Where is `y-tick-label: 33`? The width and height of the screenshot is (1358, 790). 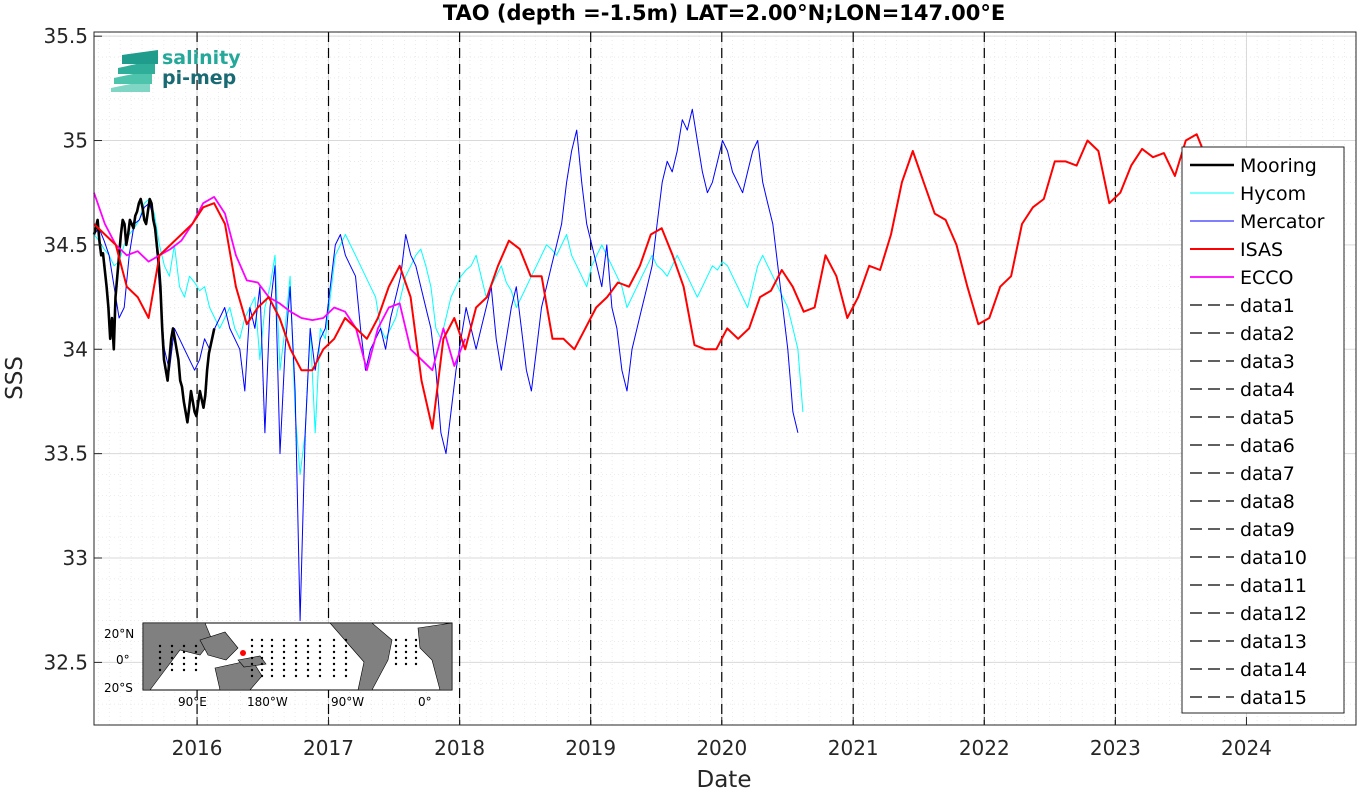 y-tick-label: 33 is located at coordinates (75, 558).